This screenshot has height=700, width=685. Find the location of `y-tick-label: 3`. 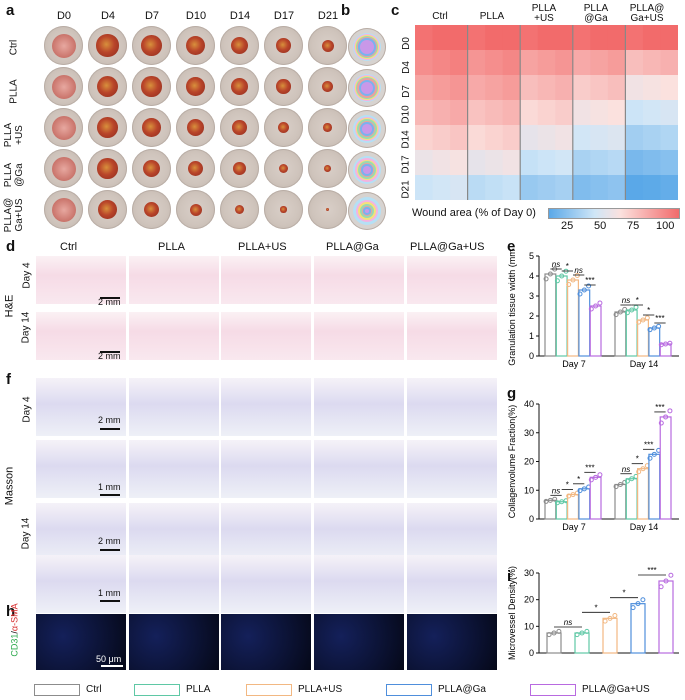

y-tick-label: 3 is located at coordinates (531, 296).